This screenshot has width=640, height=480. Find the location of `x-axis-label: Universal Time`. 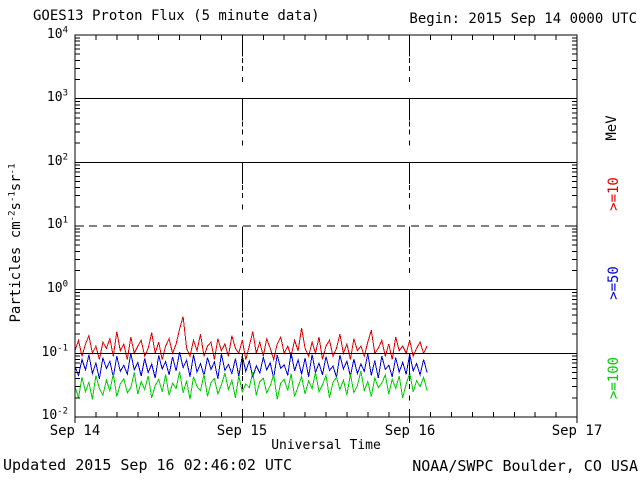

x-axis-label: Universal Time is located at coordinates (326, 445).